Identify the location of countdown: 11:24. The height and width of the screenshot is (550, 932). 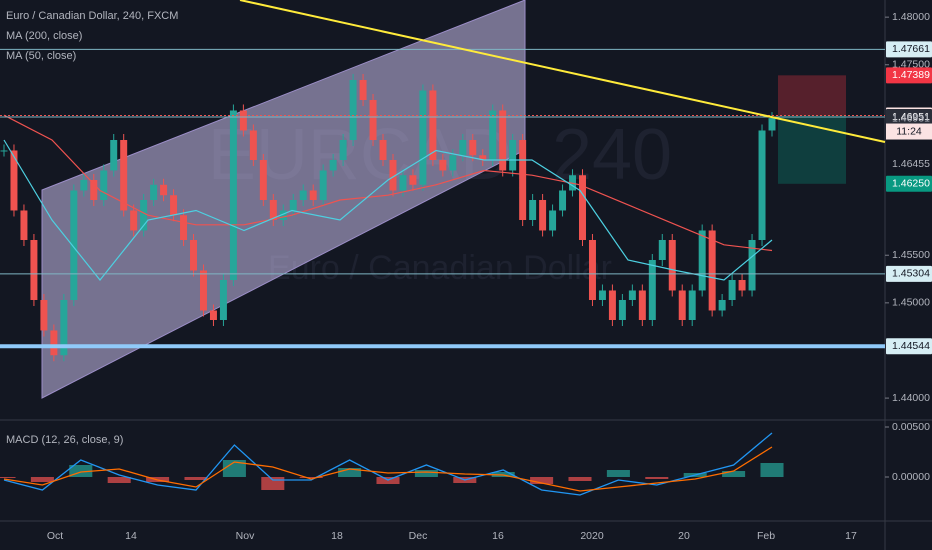
(909, 131).